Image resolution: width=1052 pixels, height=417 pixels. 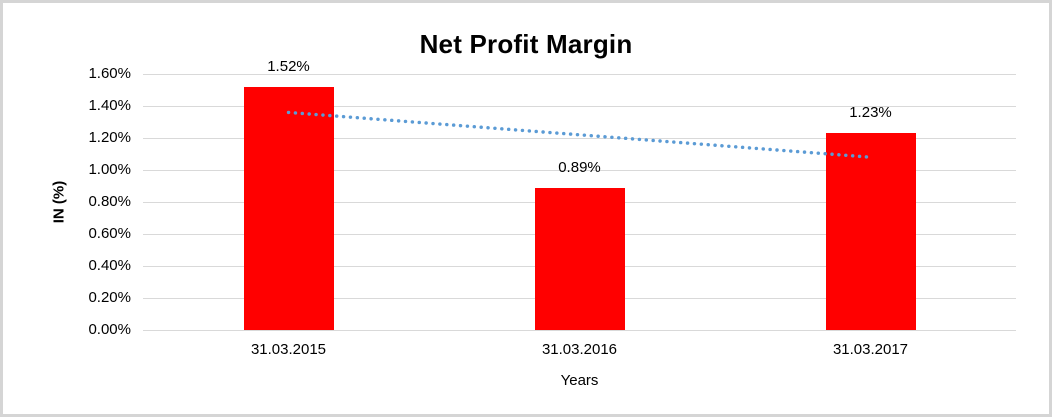 I want to click on y-axis-tick-label: 0.80%, so click(x=109, y=201).